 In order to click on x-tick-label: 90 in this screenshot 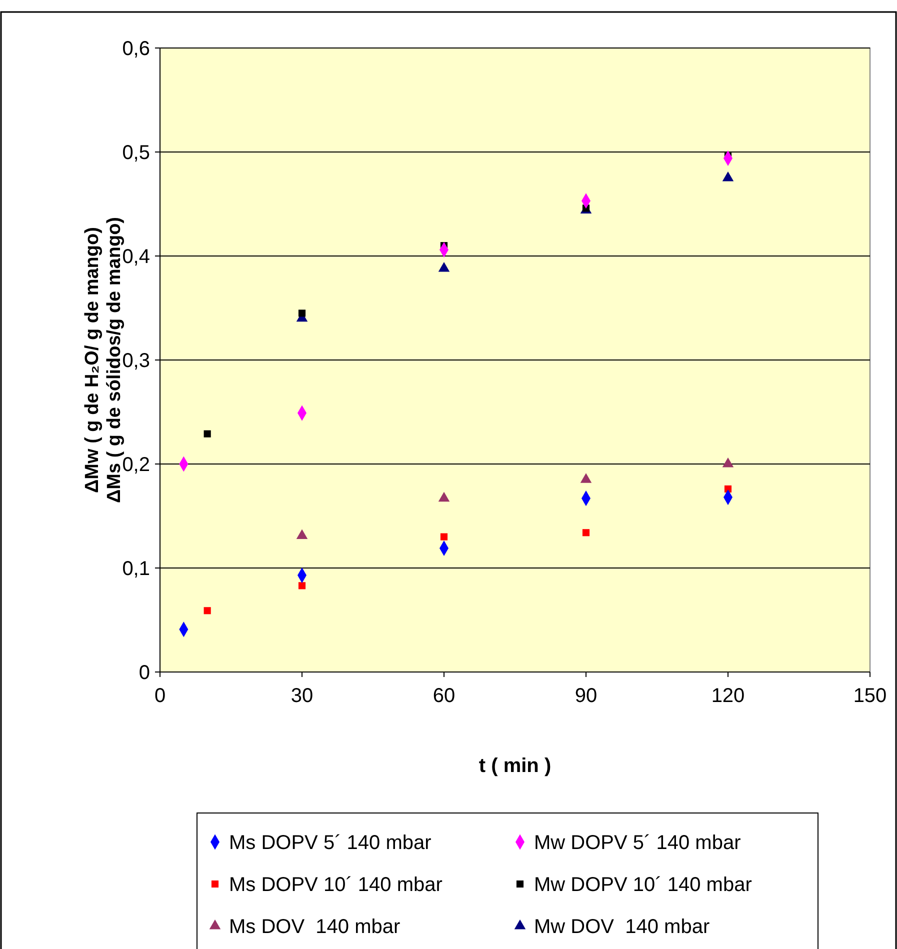, I will do `click(586, 696)`.